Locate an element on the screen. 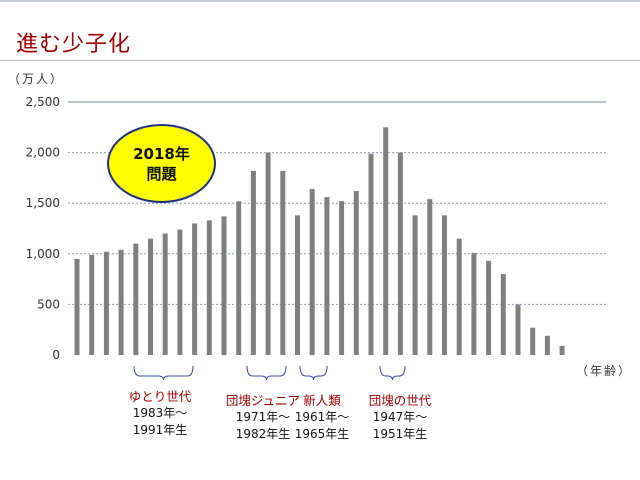 This screenshot has height=480, width=640. slide-title: 進む少子化 is located at coordinates (74, 44).